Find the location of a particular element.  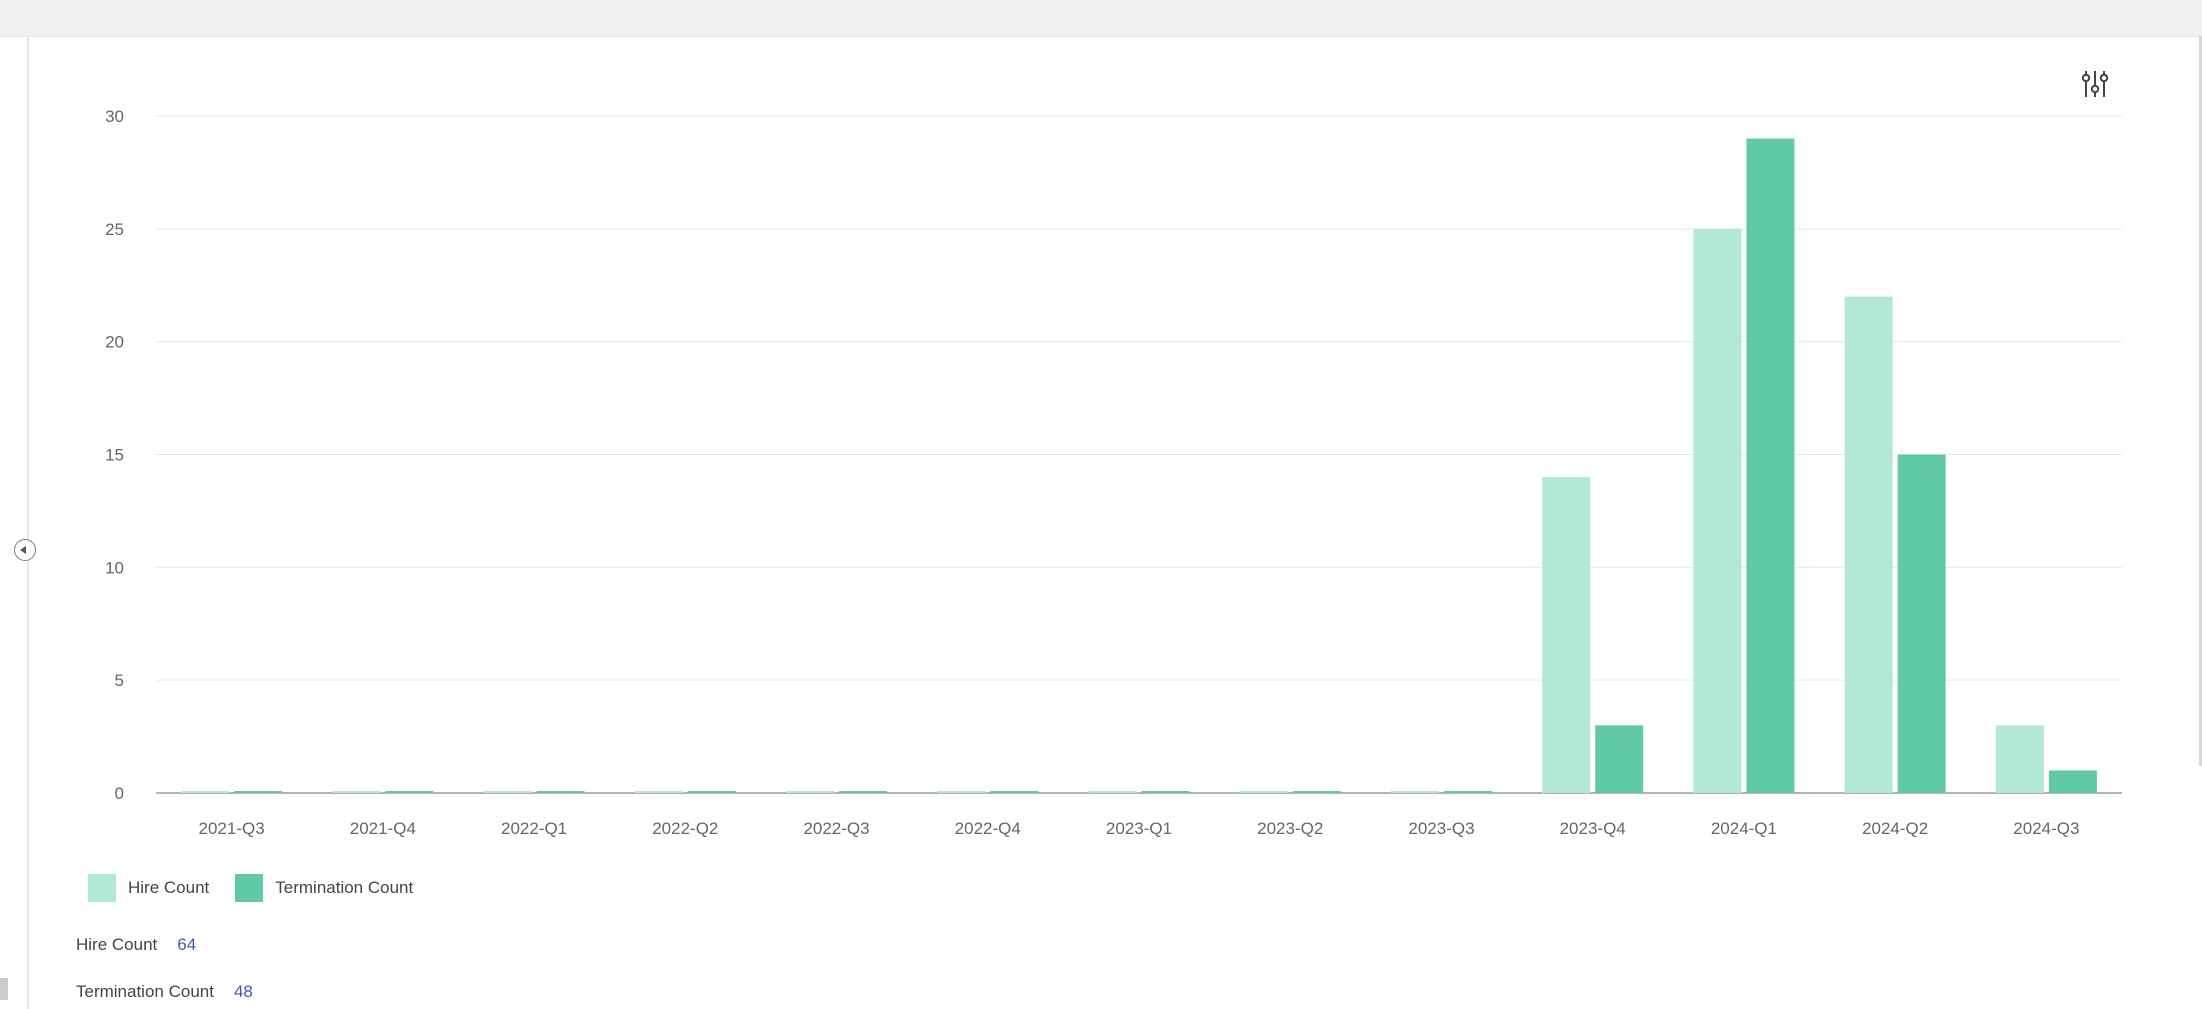

x-tick-label: 2023-Q2 is located at coordinates (1290, 828).